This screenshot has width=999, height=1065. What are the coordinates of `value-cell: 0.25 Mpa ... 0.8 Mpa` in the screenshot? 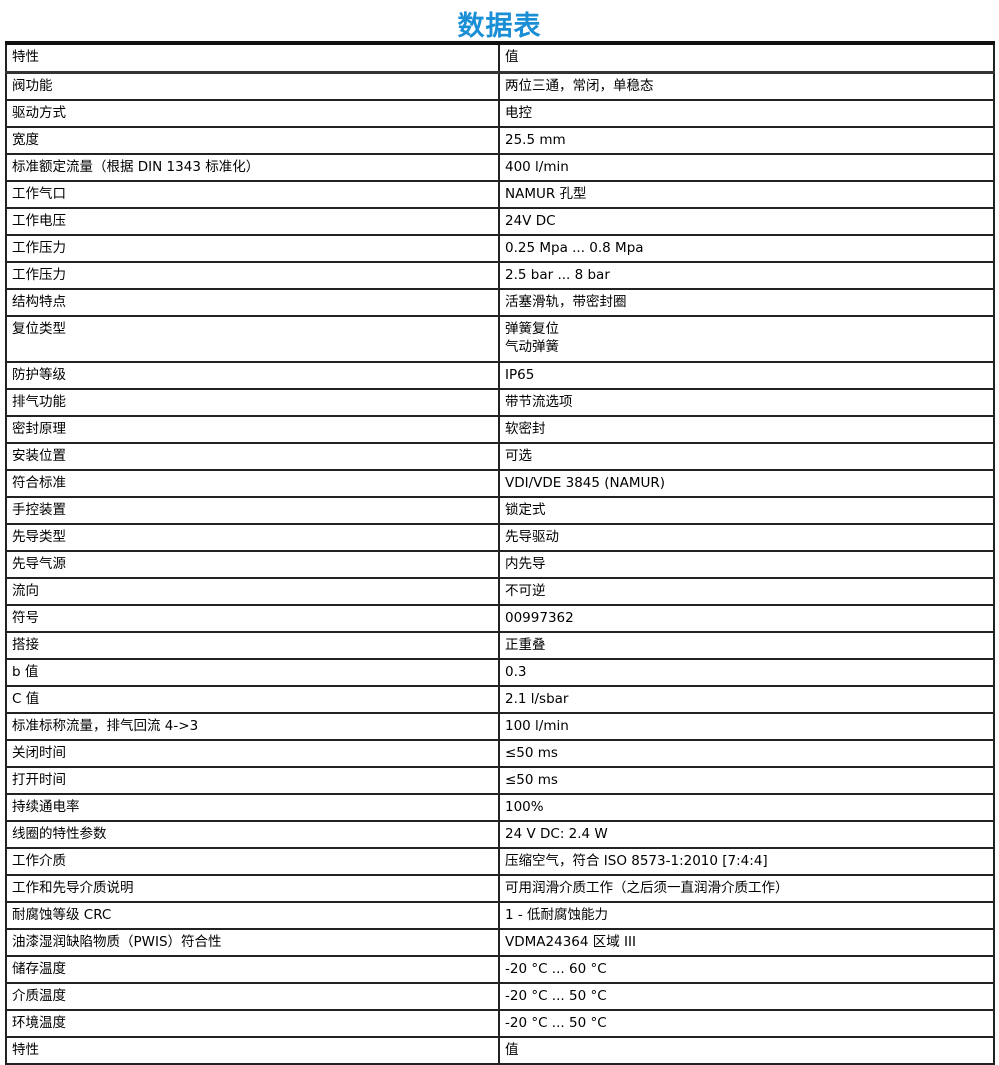 It's located at (746, 248).